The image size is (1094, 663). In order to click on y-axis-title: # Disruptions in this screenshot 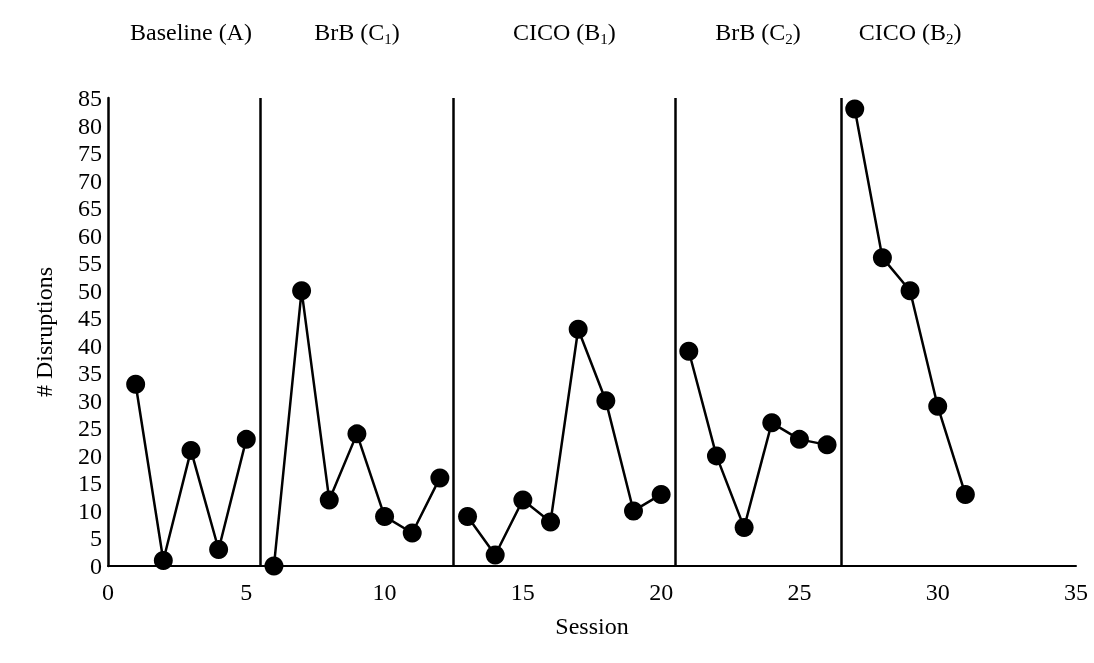, I will do `click(44, 332)`.